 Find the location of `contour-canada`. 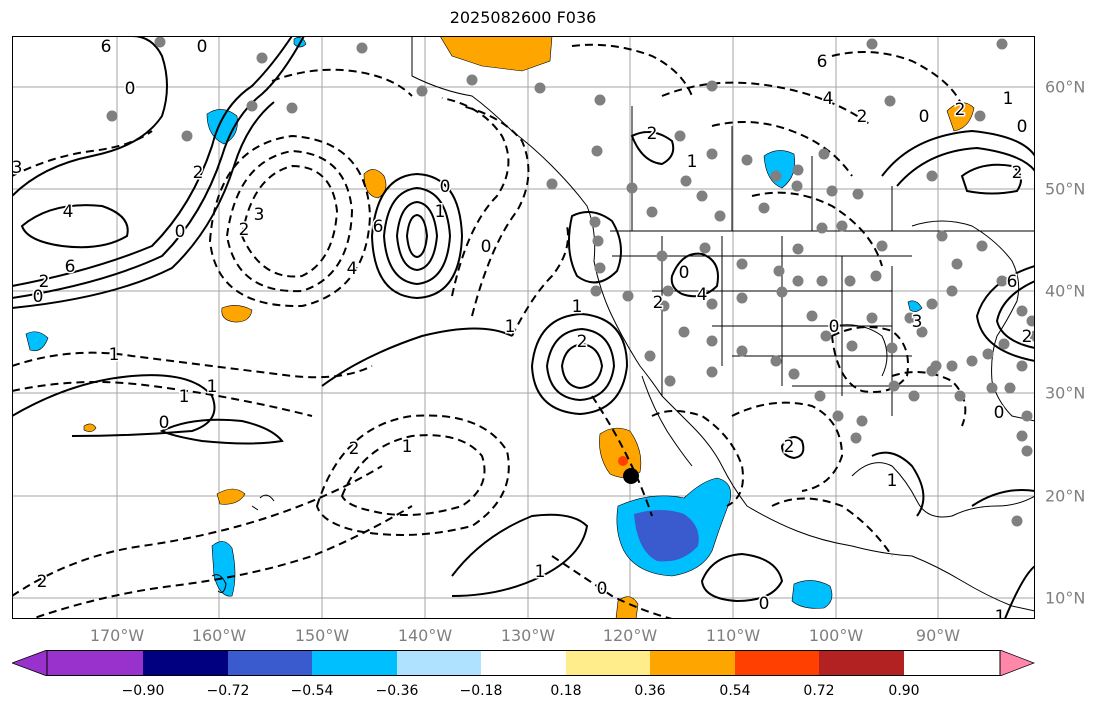

contour-canada is located at coordinates (652, 148).